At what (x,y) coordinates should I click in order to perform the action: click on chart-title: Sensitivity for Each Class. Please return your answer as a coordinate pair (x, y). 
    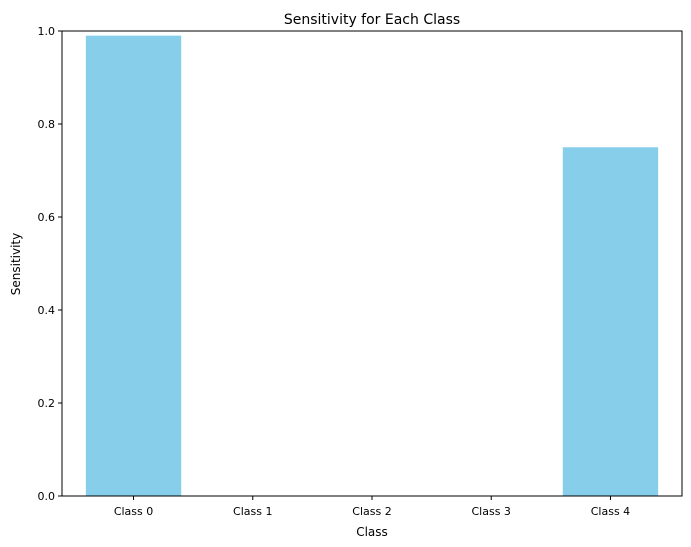
    Looking at the image, I should click on (372, 20).